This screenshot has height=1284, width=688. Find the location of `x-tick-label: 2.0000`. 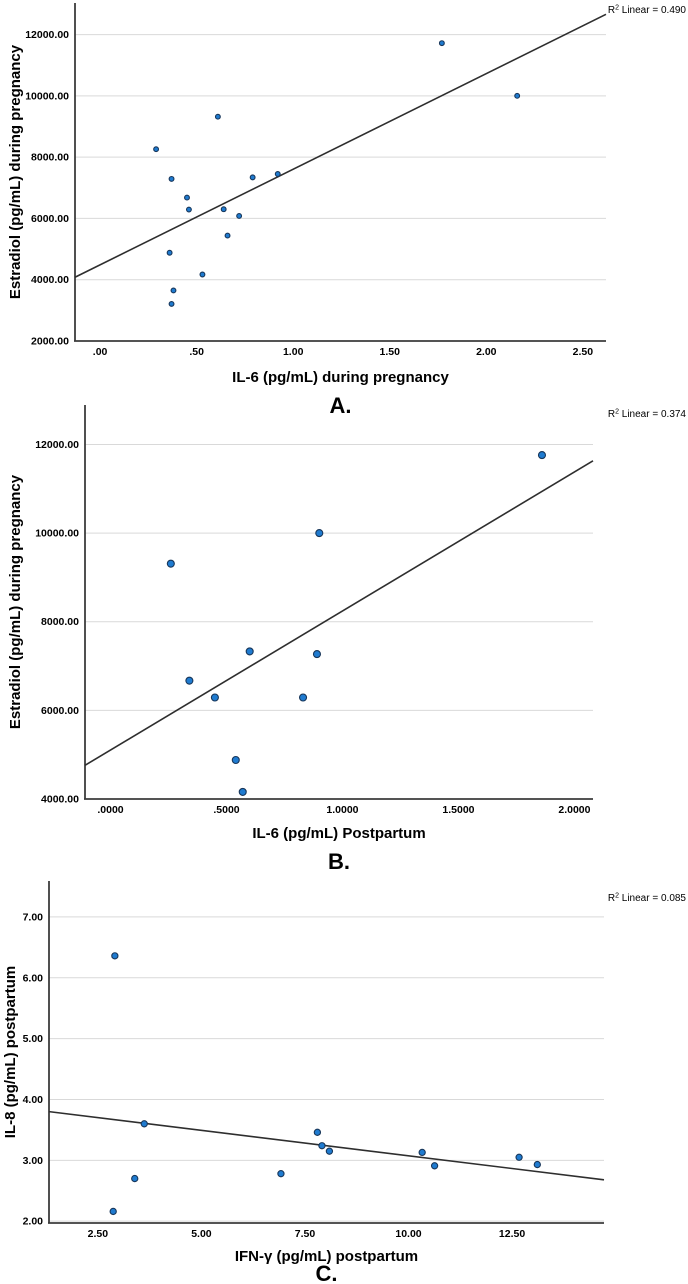

x-tick-label: 2.0000 is located at coordinates (574, 810).